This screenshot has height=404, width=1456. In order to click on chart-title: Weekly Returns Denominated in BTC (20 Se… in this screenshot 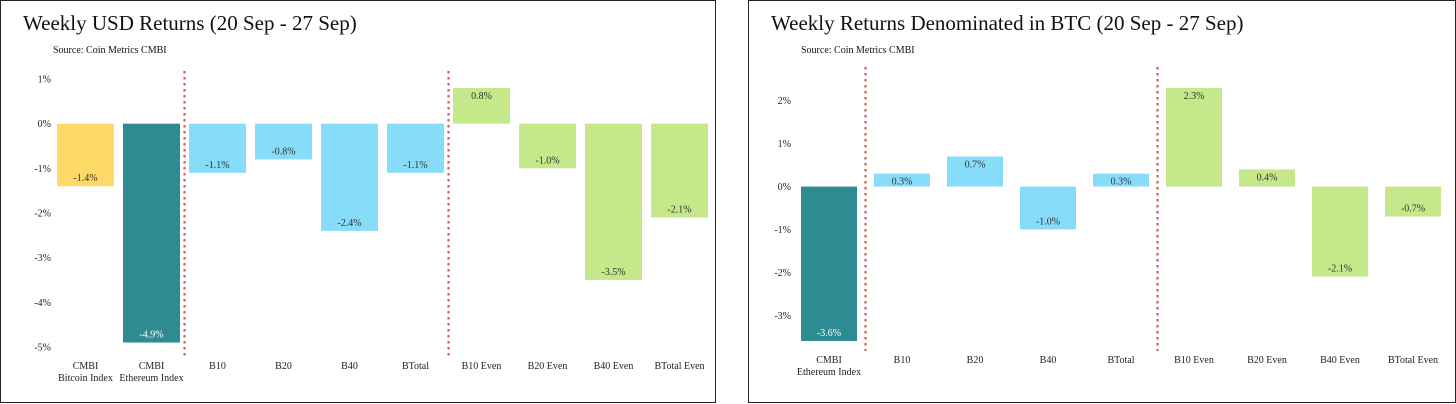, I will do `click(1007, 23)`.